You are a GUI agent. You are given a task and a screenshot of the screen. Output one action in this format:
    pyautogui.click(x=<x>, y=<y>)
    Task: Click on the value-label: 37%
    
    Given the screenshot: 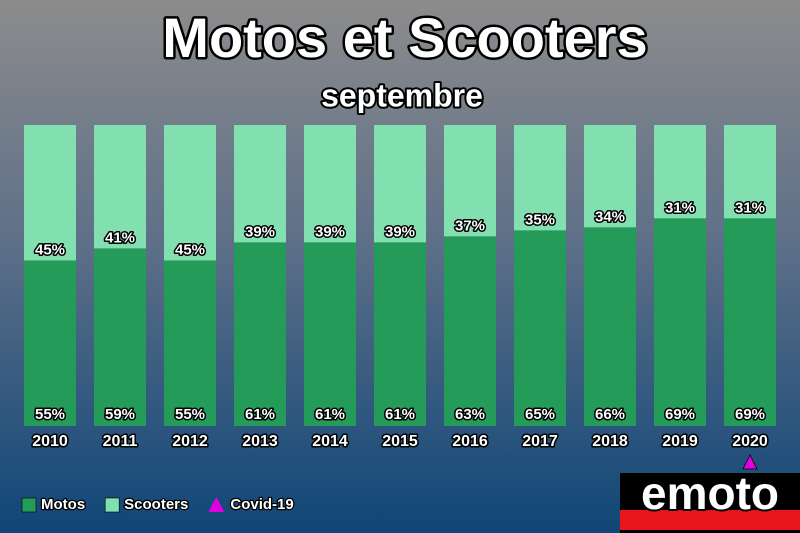 What is the action you would take?
    pyautogui.click(x=470, y=225)
    